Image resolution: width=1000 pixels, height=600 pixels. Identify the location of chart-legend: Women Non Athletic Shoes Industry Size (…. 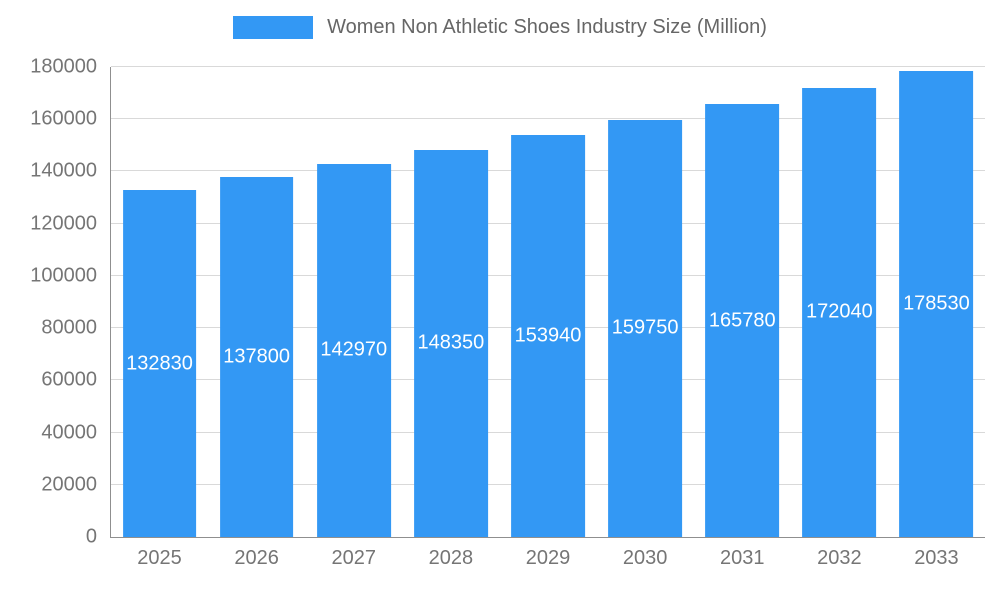
(500, 27).